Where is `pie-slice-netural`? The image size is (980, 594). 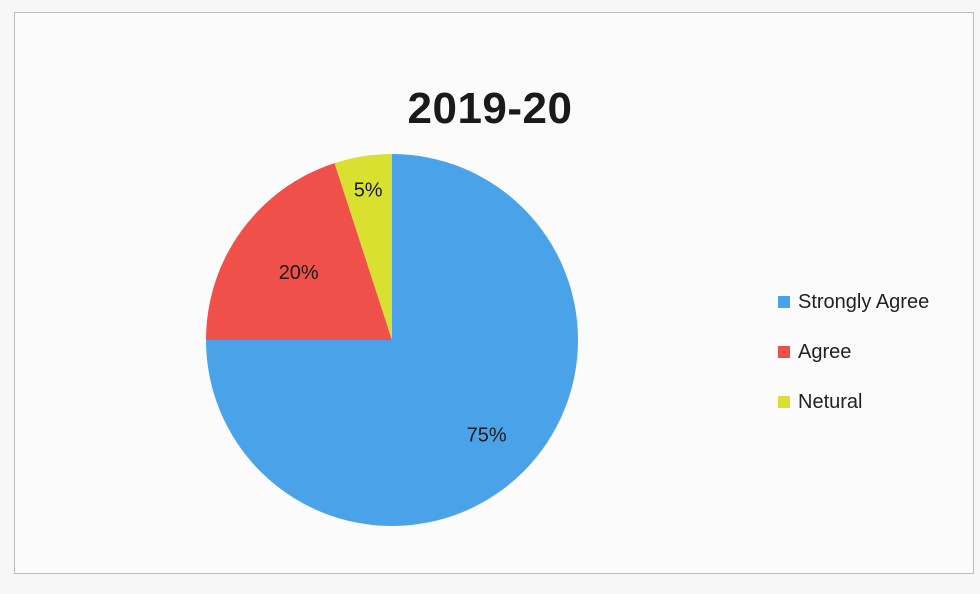
pie-slice-netural is located at coordinates (363, 247).